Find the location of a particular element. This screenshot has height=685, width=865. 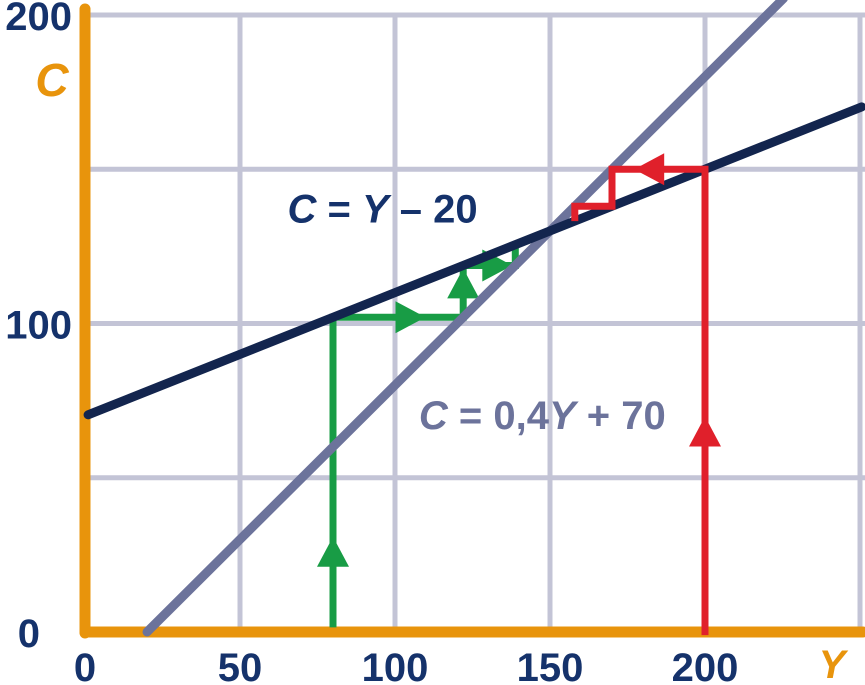

adjustment-path-from-y200 is located at coordinates (640, 400).